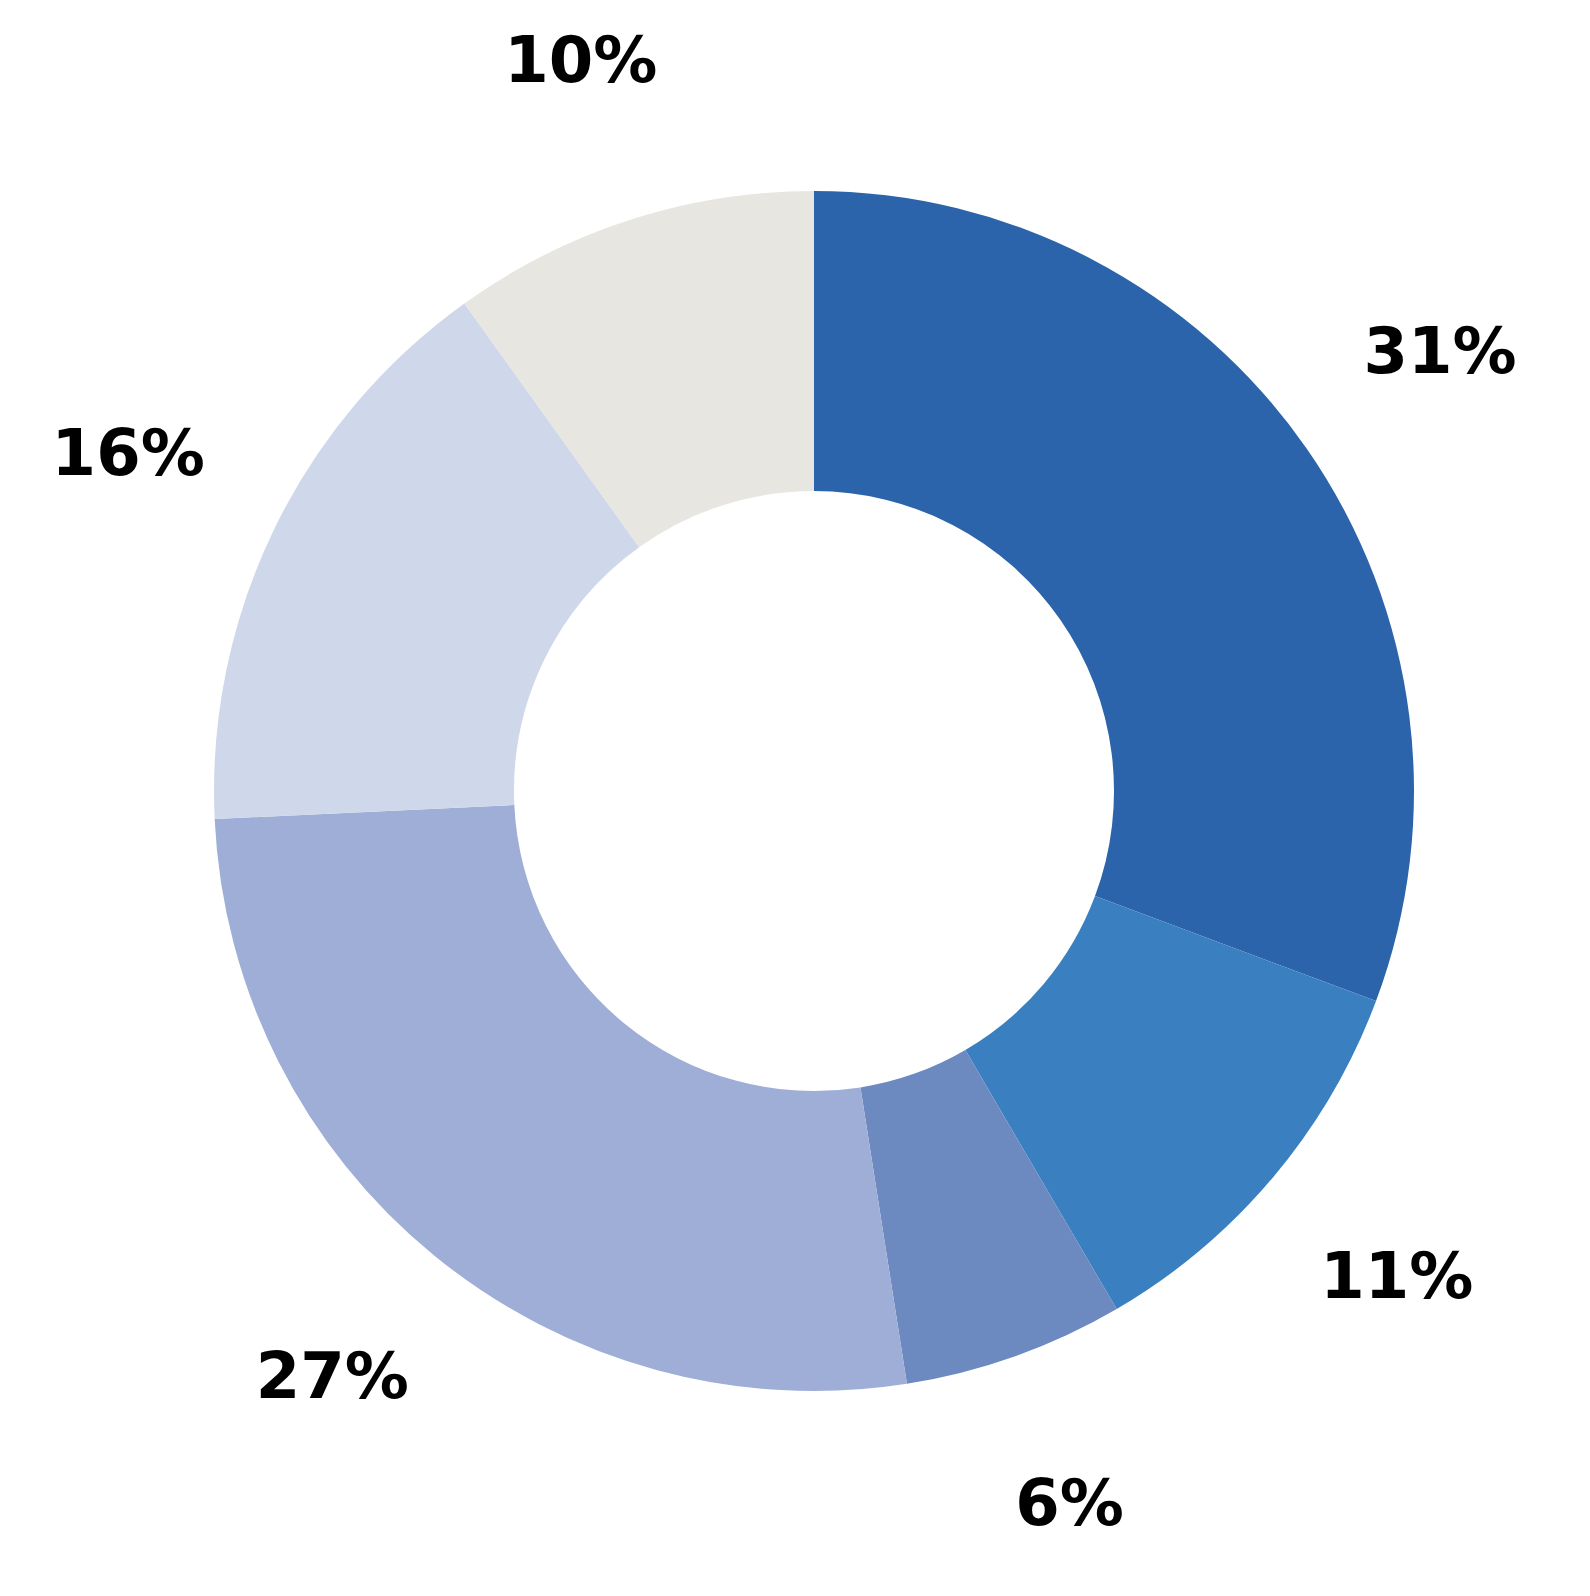 The height and width of the screenshot is (1596, 1590). Describe the element at coordinates (1440, 351) in the screenshot. I see `data-label: 31%` at that location.